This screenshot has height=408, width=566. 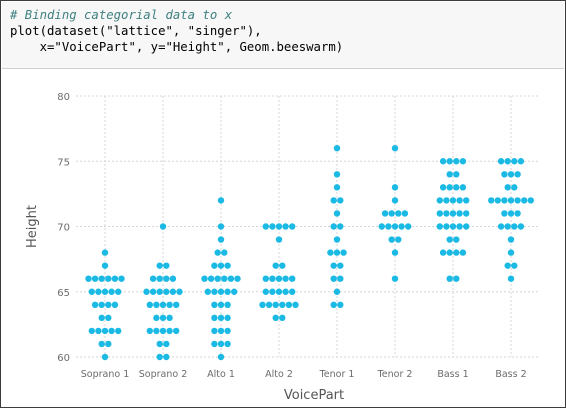 I want to click on y-axis-label: Height, so click(x=32, y=226).